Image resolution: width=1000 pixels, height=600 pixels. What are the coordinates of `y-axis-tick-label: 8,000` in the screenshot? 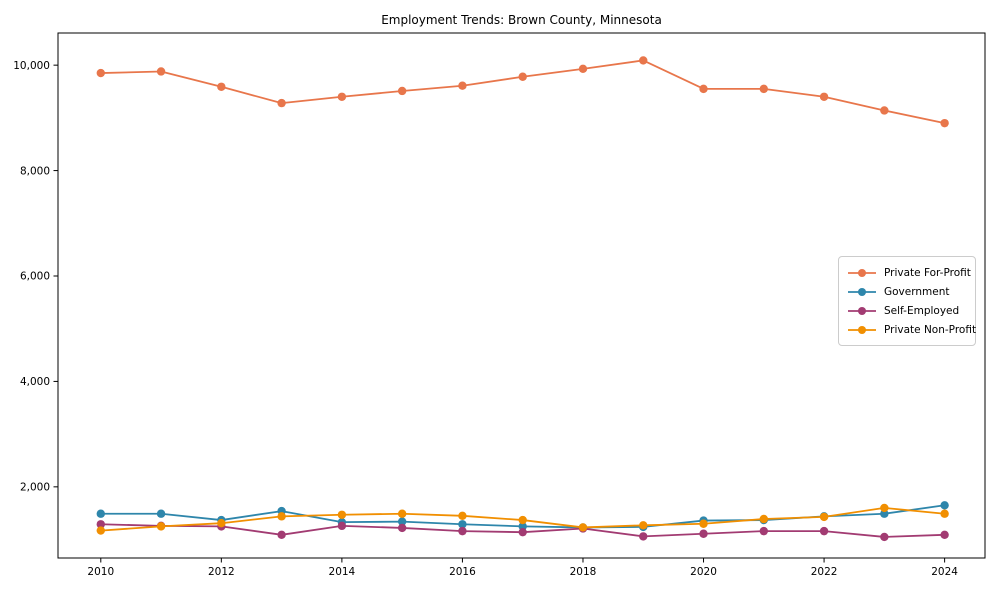 It's located at (35, 171).